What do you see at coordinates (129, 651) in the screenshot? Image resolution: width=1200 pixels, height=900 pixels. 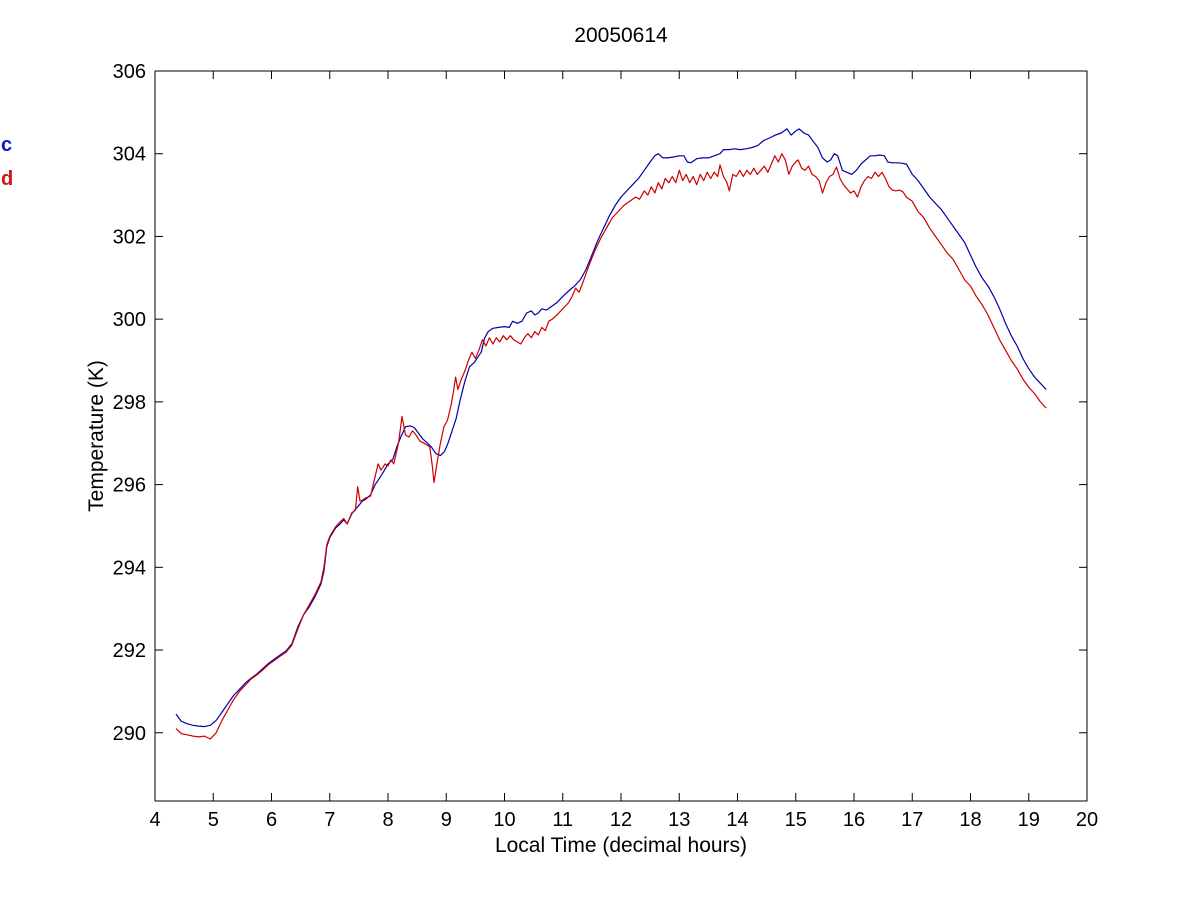 I see `y-tick-label: 292` at bounding box center [129, 651].